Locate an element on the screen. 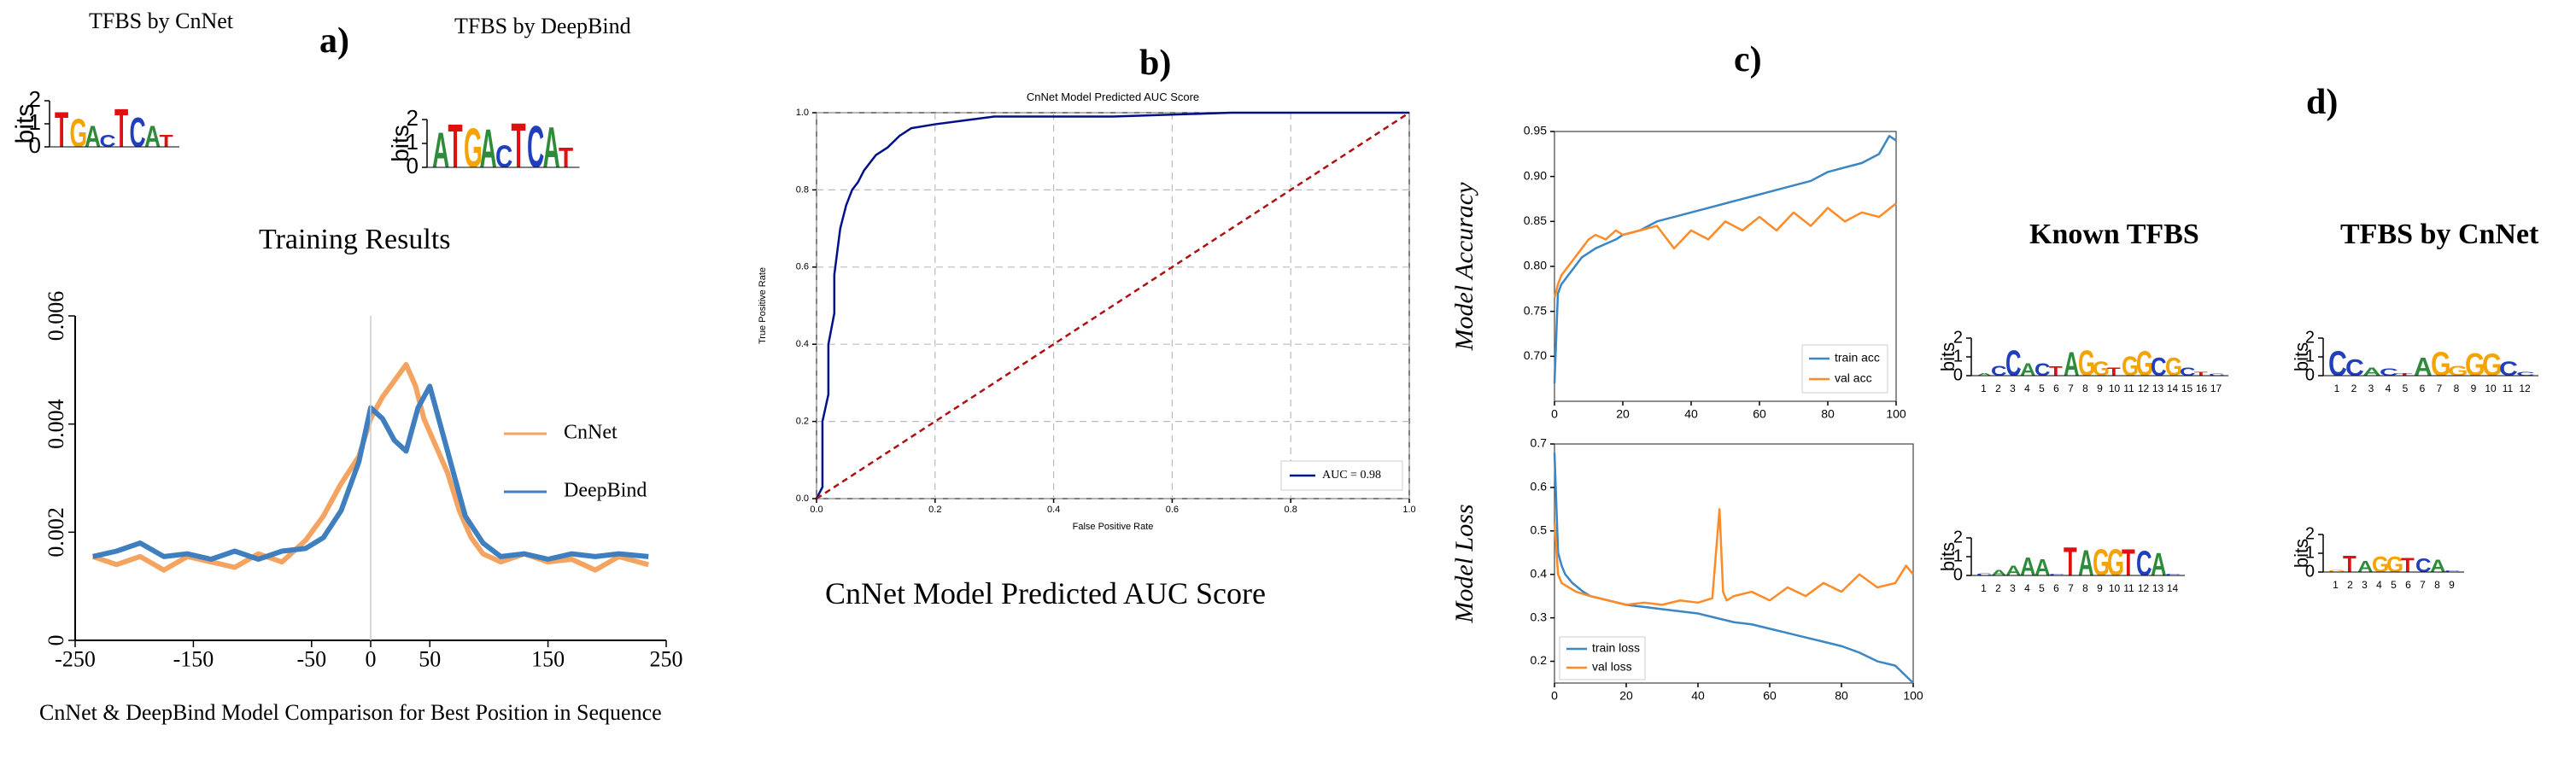 This screenshot has height=765, width=2576. x-tick-label: 0.6 is located at coordinates (1172, 510).